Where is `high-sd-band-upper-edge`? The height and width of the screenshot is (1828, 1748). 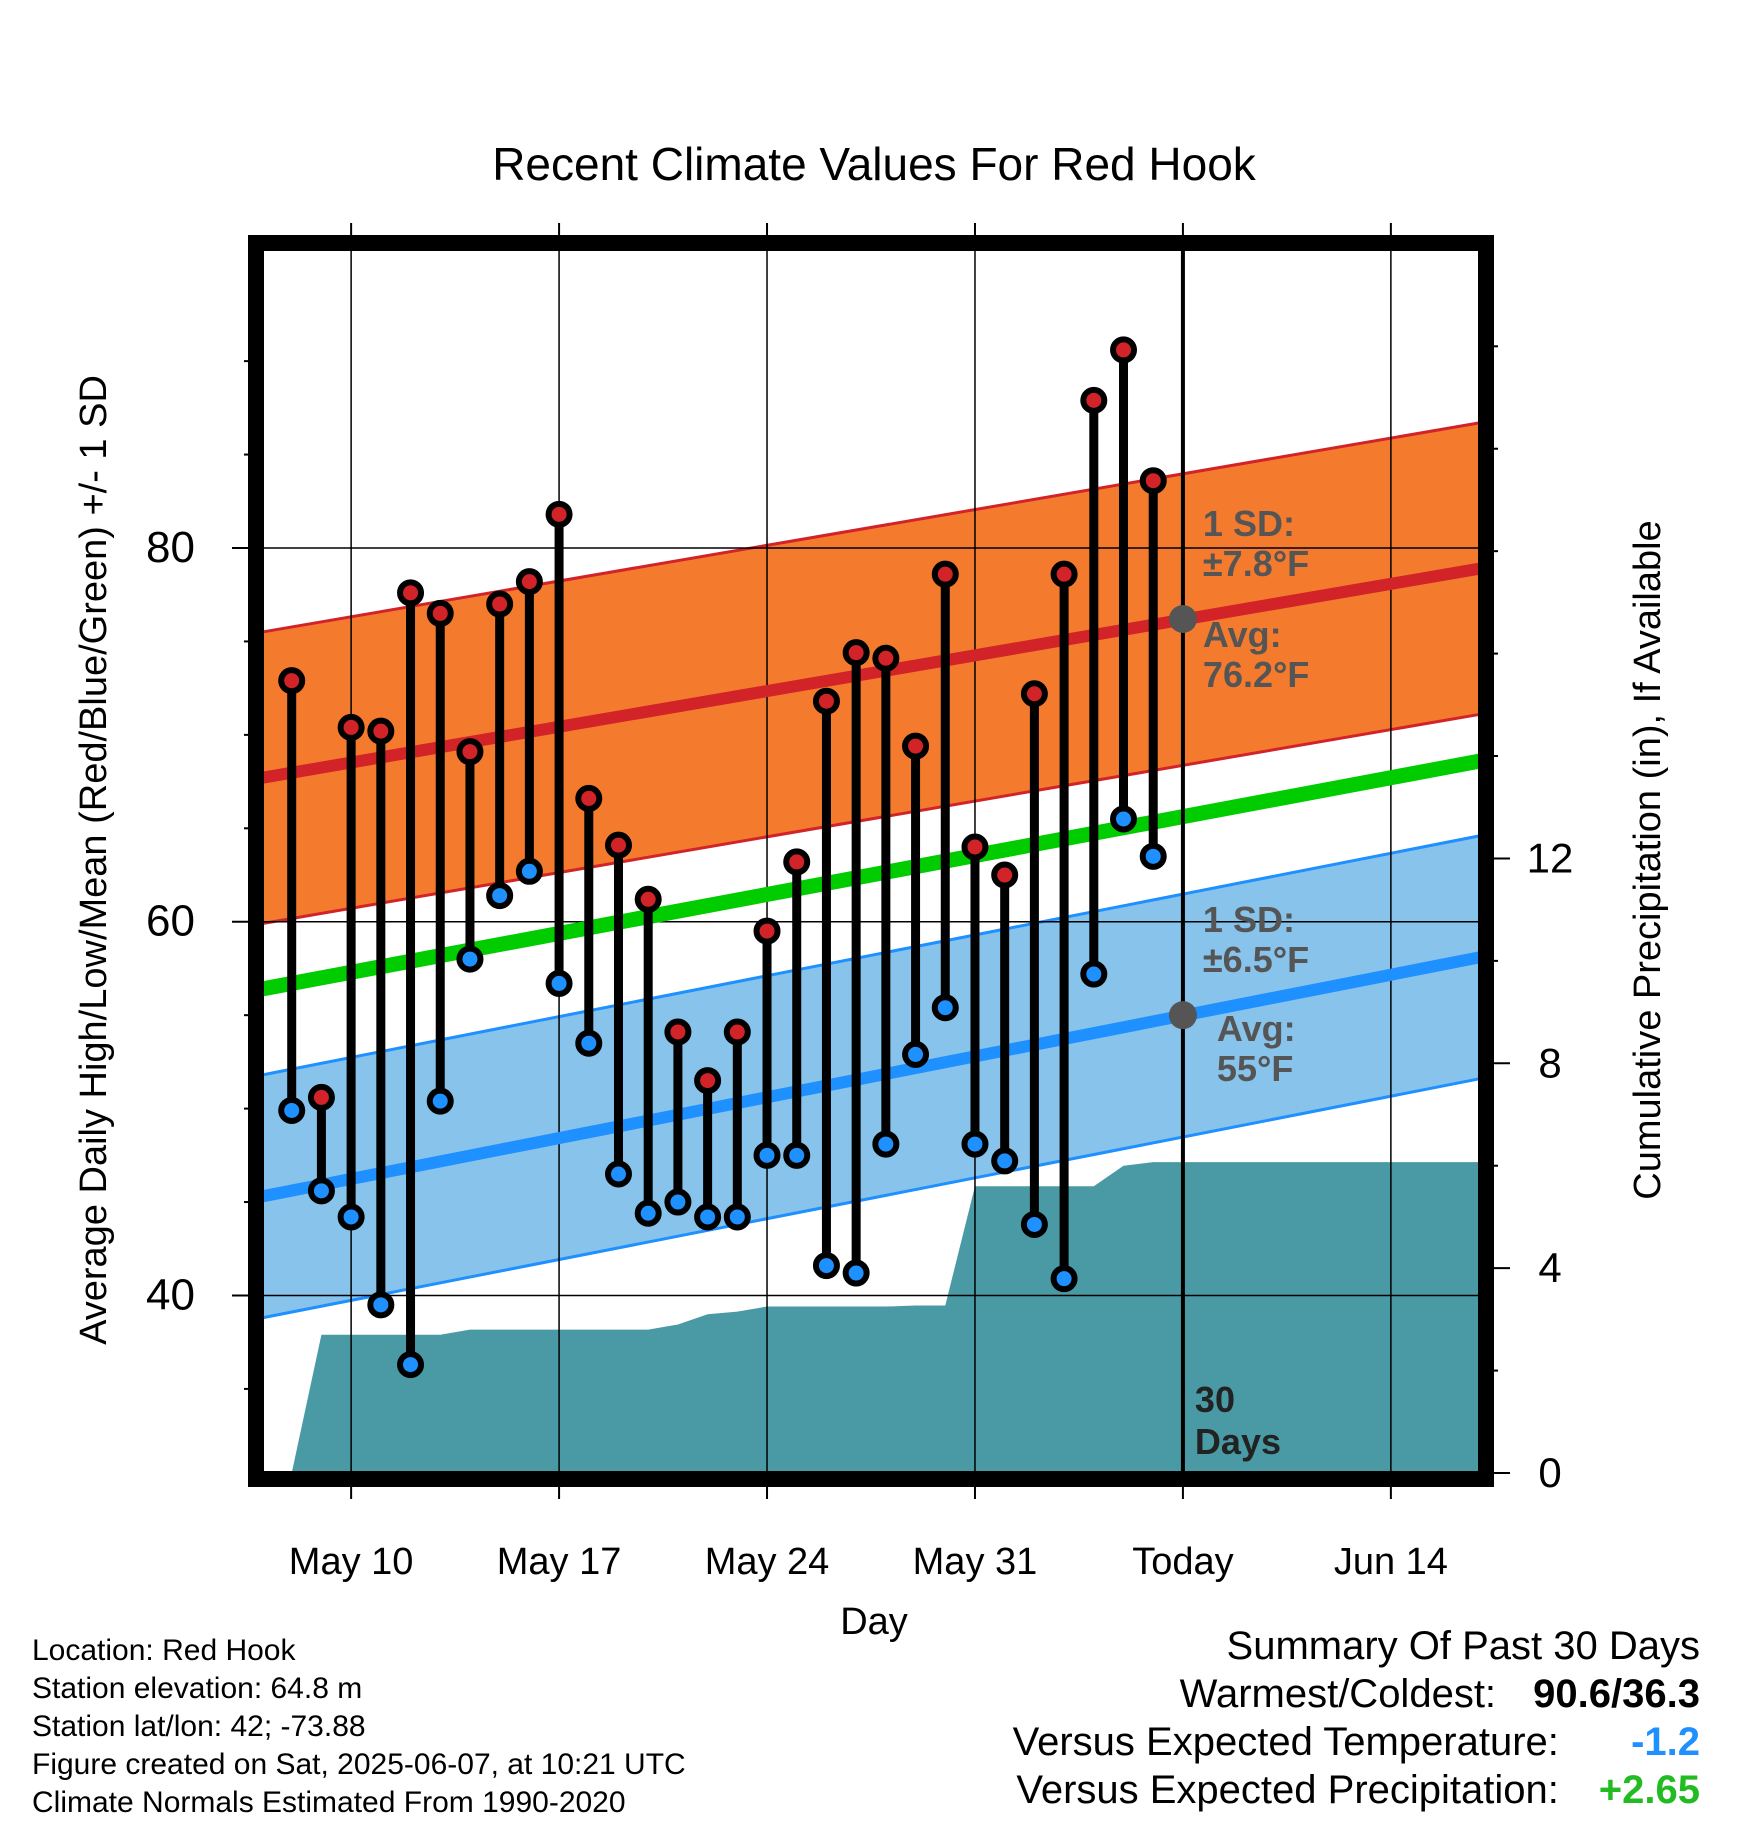
high-sd-band-upper-edge is located at coordinates (871, 527).